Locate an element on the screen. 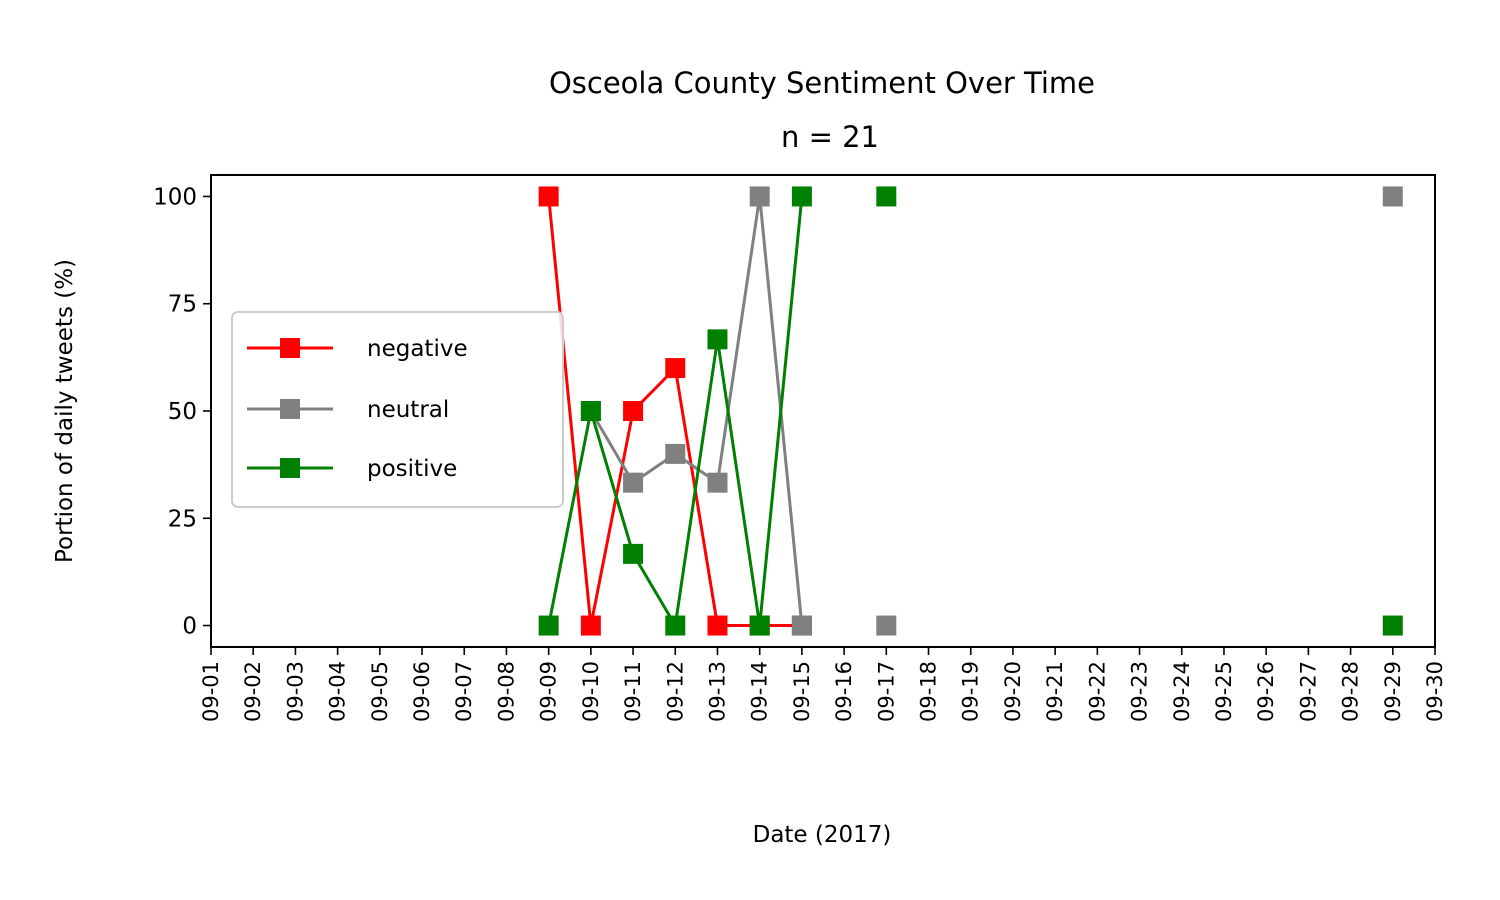 The height and width of the screenshot is (900, 1500). x-tick-label: 09-12 is located at coordinates (675, 691).